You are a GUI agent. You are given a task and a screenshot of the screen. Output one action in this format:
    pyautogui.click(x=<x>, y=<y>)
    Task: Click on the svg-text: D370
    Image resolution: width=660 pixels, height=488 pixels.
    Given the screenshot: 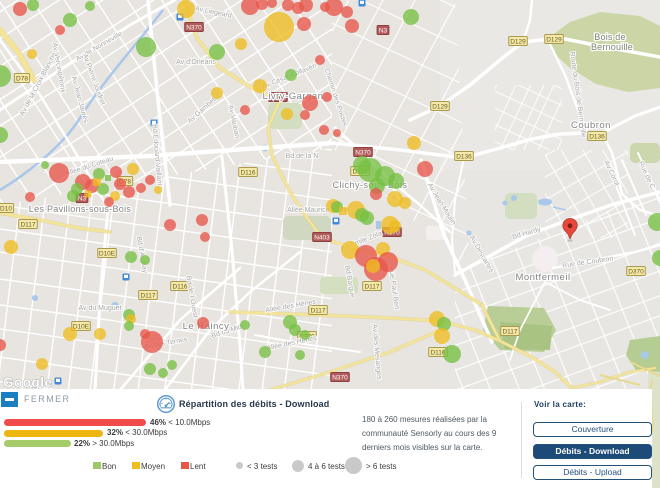 What is the action you would take?
    pyautogui.click(x=636, y=272)
    